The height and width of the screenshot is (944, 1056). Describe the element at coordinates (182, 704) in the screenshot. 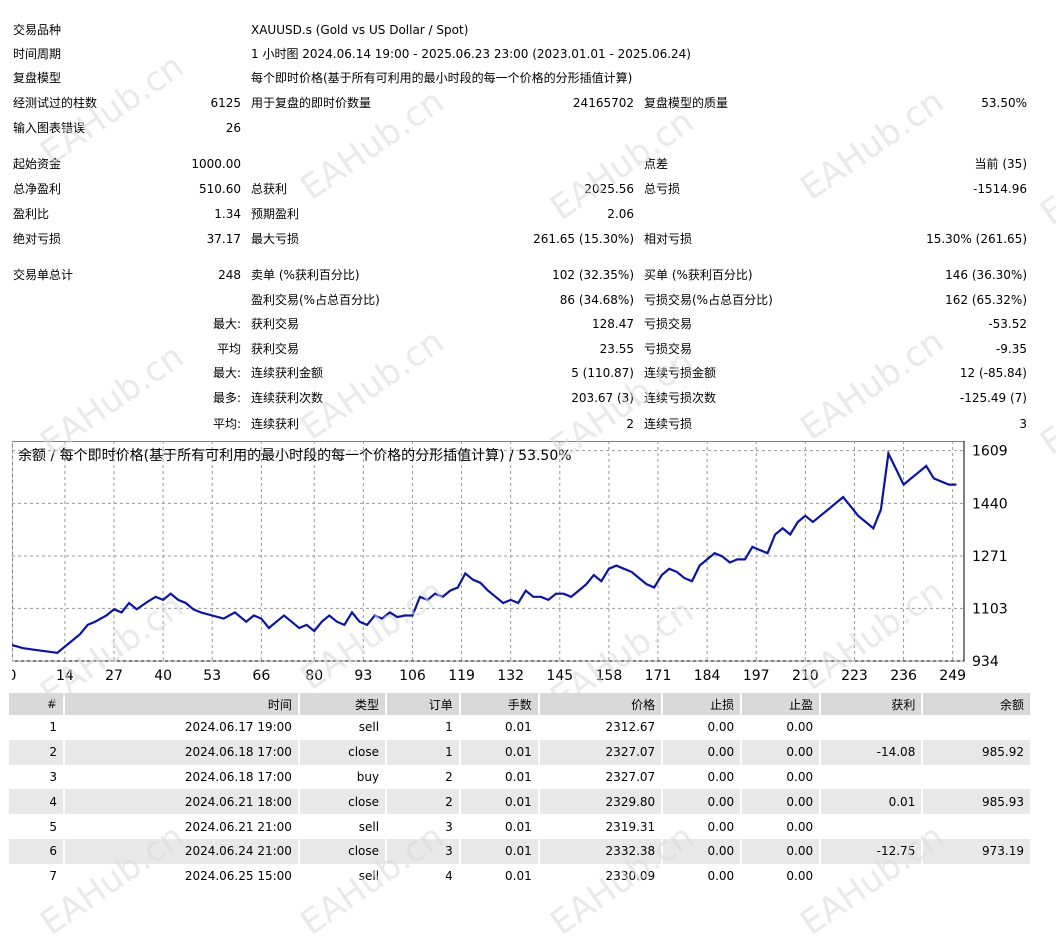

I see `deals-header-cell: 时间` at that location.